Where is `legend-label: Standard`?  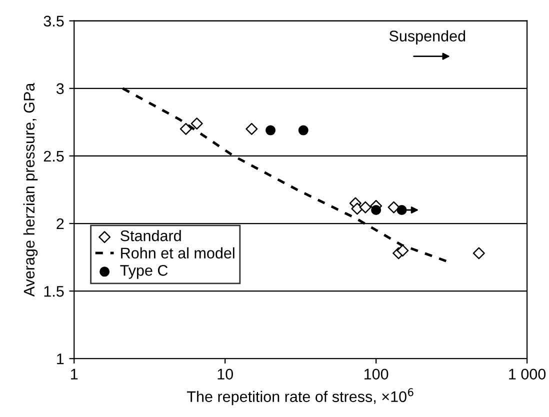
legend-label: Standard is located at coordinates (150, 236).